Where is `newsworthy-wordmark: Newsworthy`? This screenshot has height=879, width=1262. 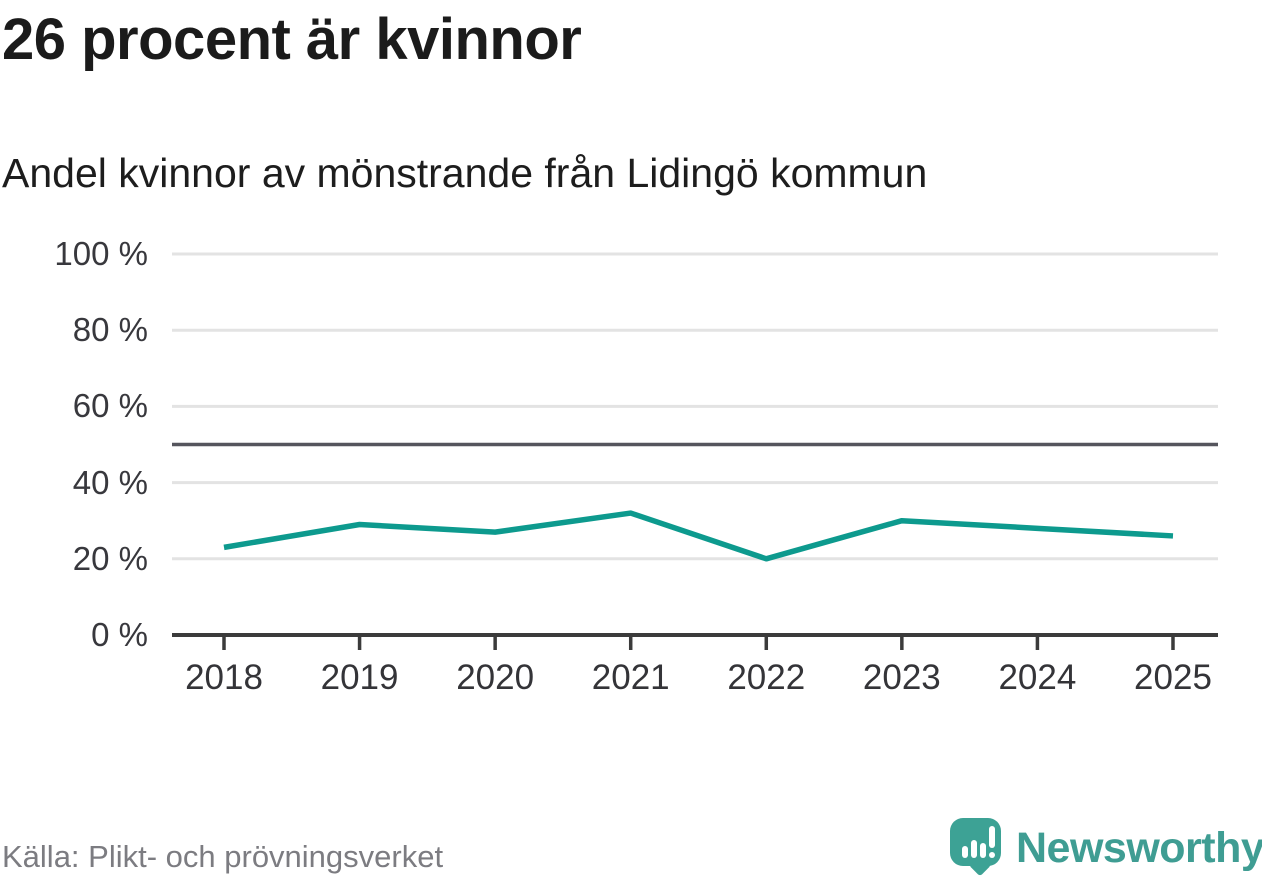
newsworthy-wordmark: Newsworthy is located at coordinates (1139, 848).